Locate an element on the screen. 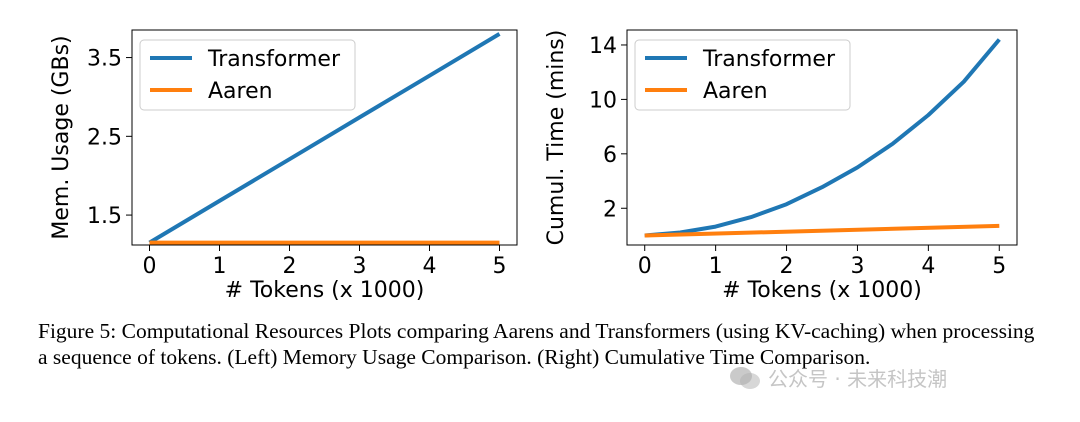 The image size is (1080, 422). wechat-icon is located at coordinates (745, 377).